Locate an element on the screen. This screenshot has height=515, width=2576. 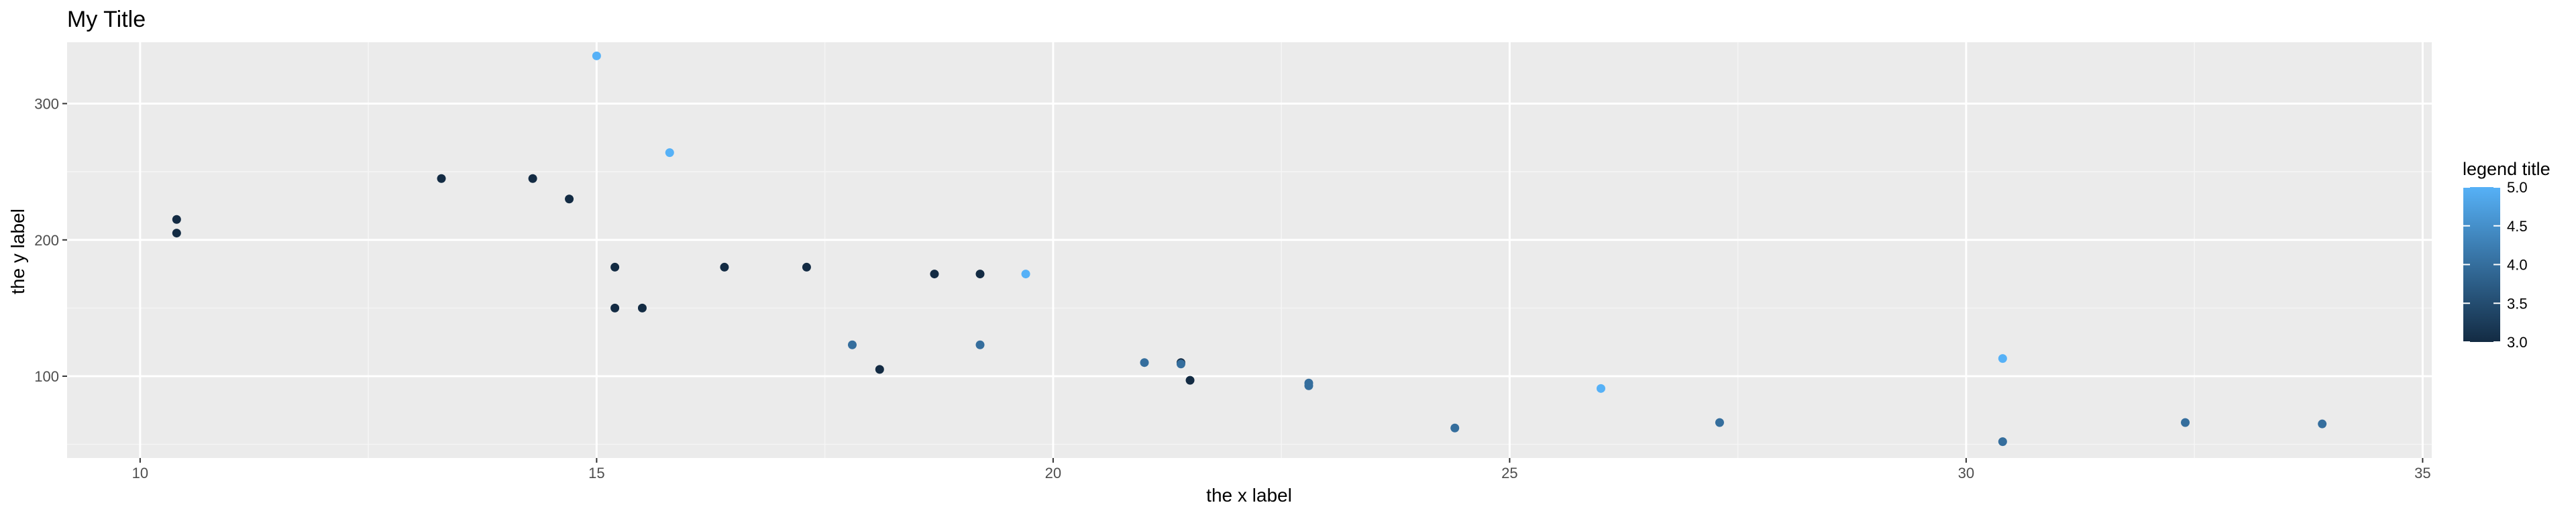
x-tick-label: 20 is located at coordinates (1053, 473).